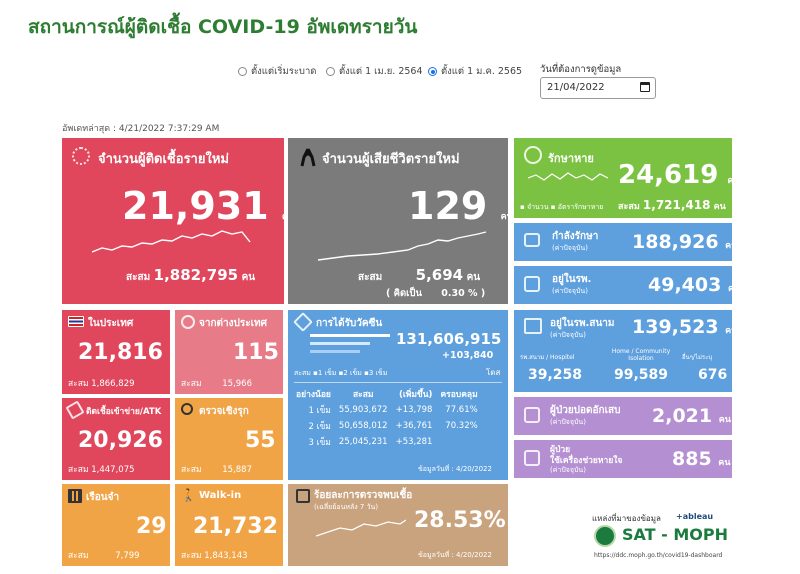  Describe the element at coordinates (582, 323) in the screenshot. I see `field-hospital-label: อยู่ในรพ.สนาม` at that location.